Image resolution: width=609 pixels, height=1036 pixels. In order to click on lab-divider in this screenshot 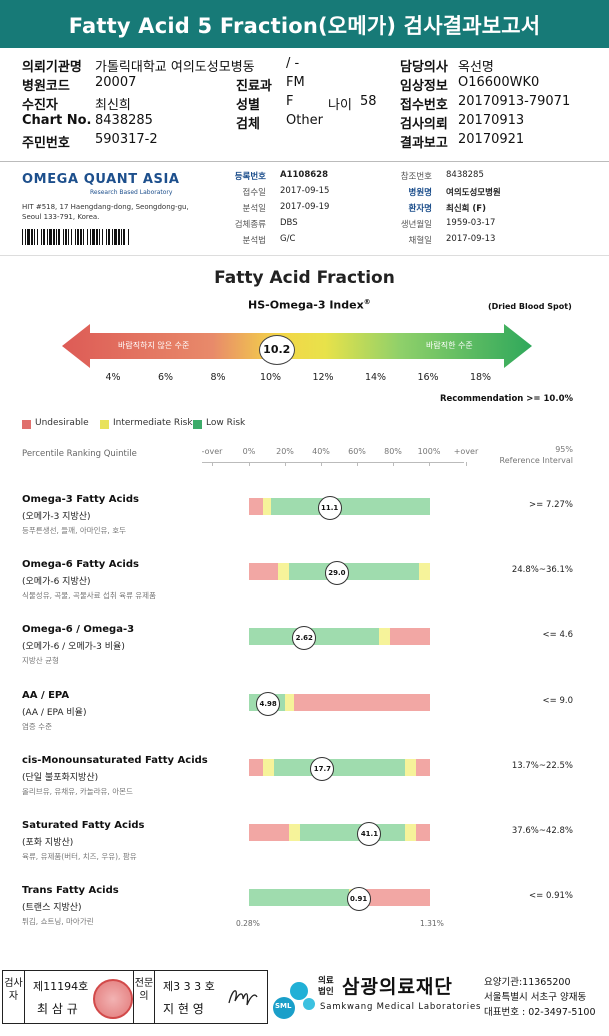, I will do `click(304, 255)`.